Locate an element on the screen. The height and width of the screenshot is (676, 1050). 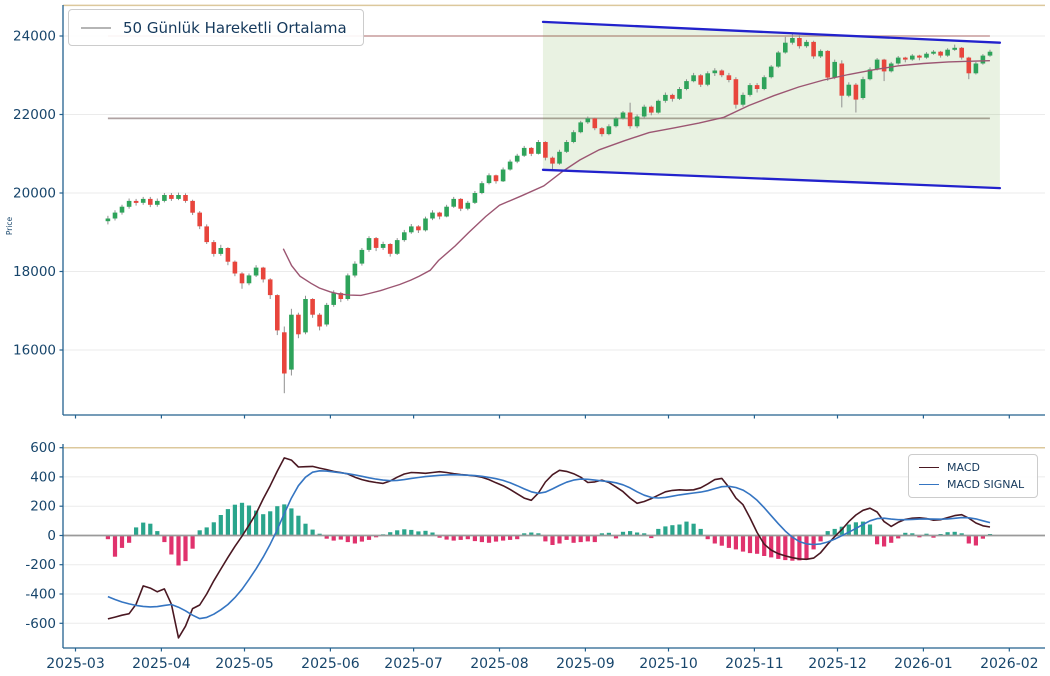
svg-text: 2025-10 is located at coordinates (668, 664).